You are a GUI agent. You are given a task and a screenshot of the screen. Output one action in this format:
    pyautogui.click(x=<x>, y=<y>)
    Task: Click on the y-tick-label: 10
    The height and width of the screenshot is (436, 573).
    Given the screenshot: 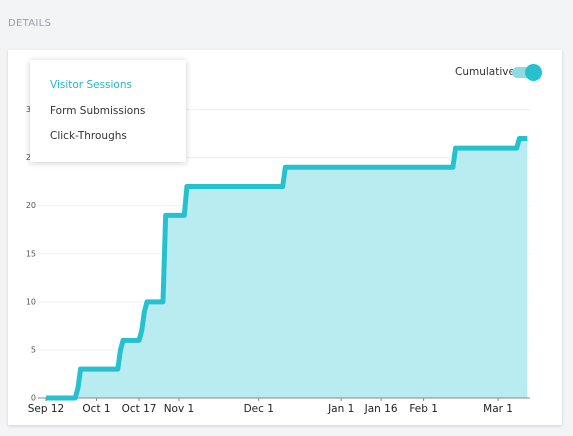 What is the action you would take?
    pyautogui.click(x=31, y=301)
    